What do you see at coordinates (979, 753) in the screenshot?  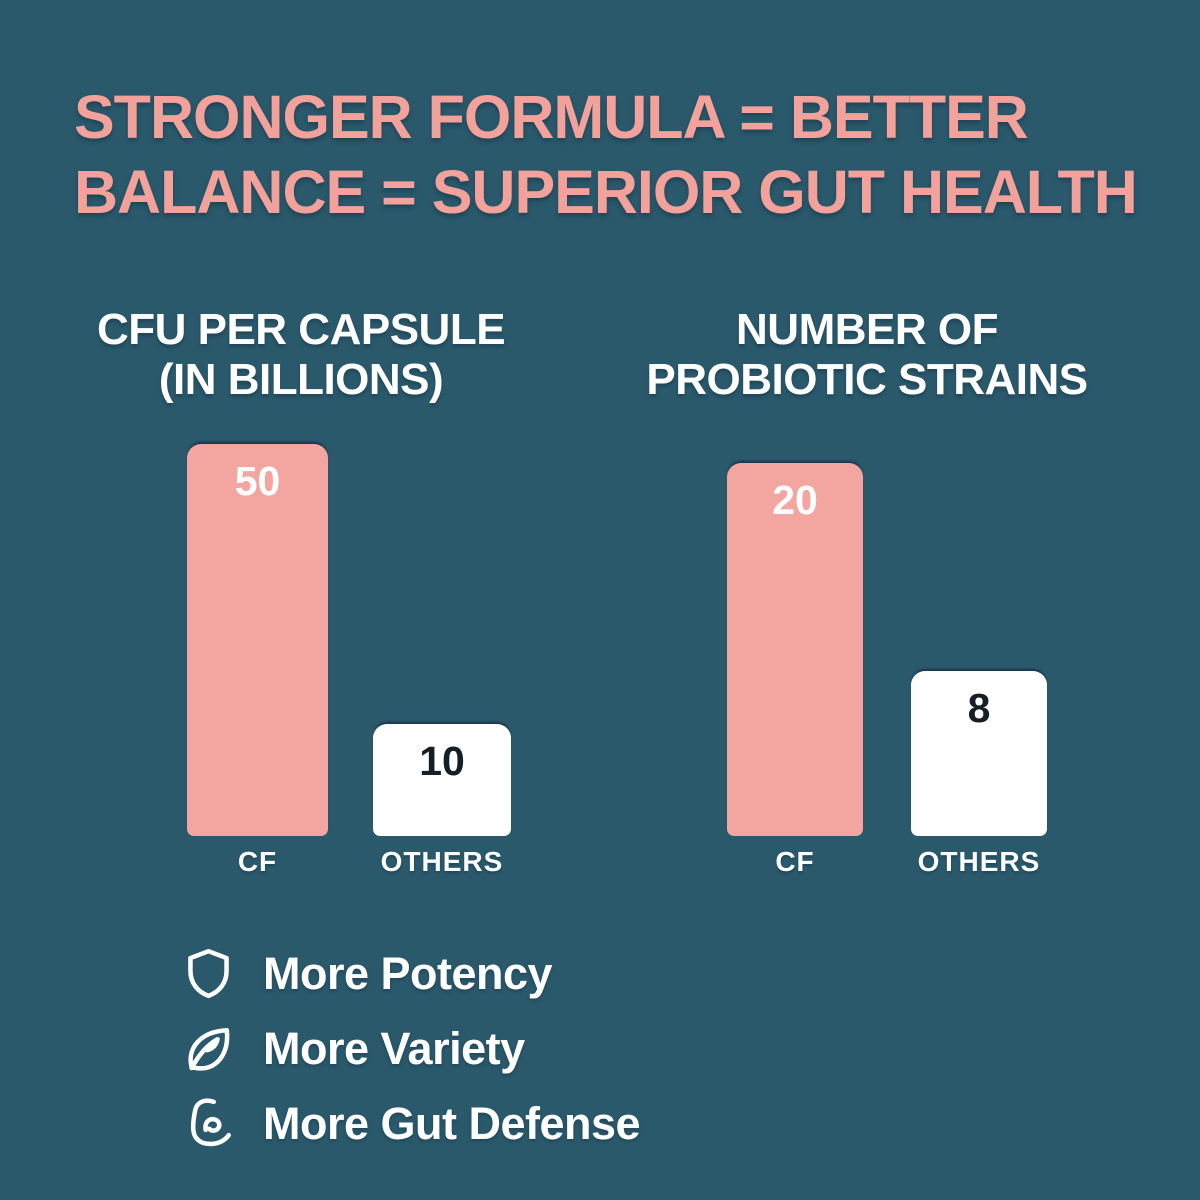 I see `chart2-bar-others: 8` at bounding box center [979, 753].